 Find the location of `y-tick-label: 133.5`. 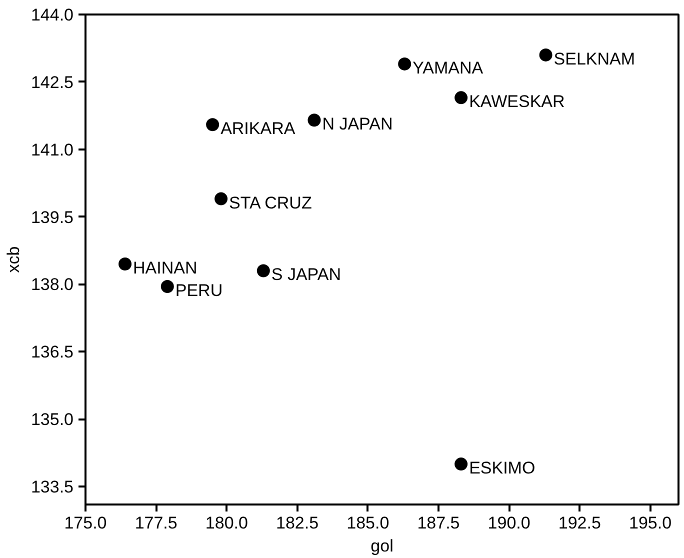

y-tick-label: 133.5 is located at coordinates (52, 487).